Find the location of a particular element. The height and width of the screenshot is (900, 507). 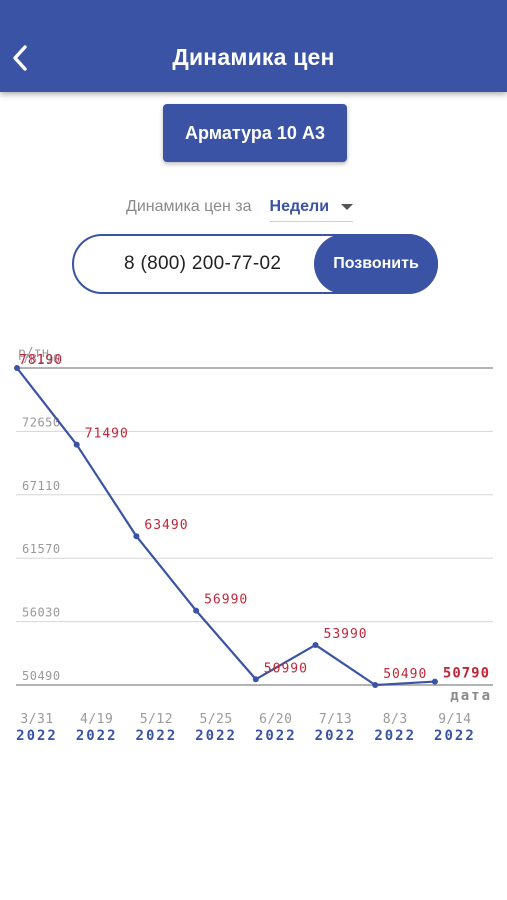

data-label: 71490 is located at coordinates (107, 434).